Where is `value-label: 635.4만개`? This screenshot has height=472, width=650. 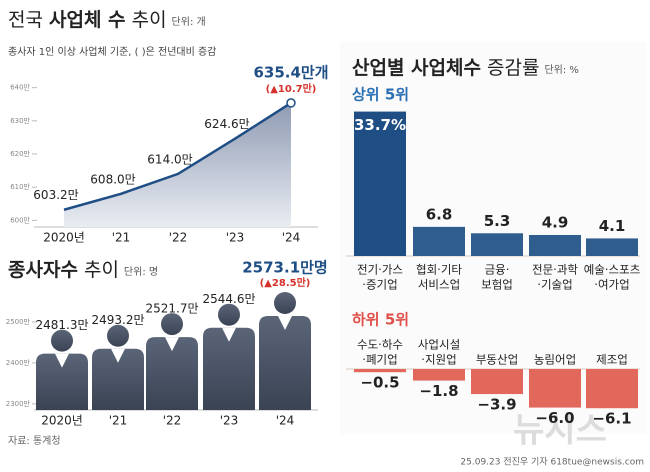 value-label: 635.4만개 is located at coordinates (290, 72).